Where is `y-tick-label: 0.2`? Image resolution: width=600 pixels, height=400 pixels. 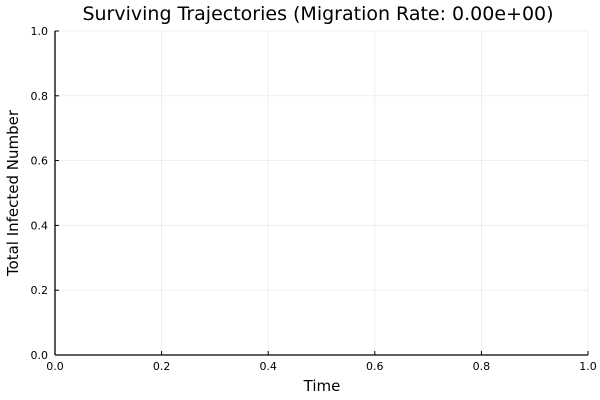
y-tick-label: 0.2 is located at coordinates (40, 290).